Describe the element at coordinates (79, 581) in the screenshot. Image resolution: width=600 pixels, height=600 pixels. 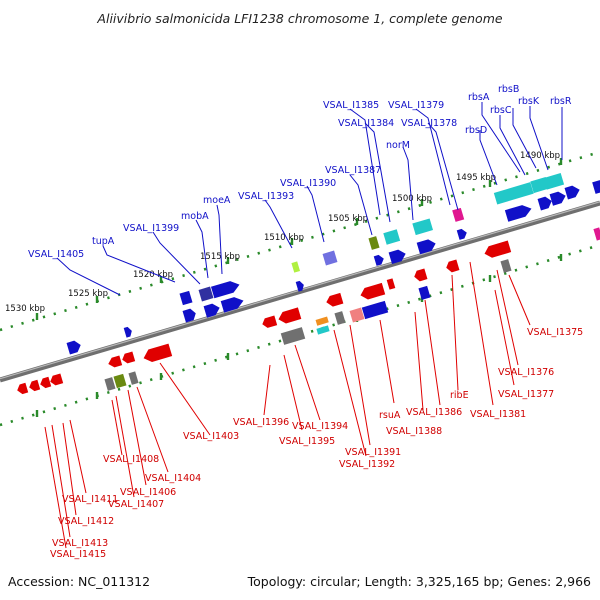
I see `accession-label: Accession: NC_011312` at that location.